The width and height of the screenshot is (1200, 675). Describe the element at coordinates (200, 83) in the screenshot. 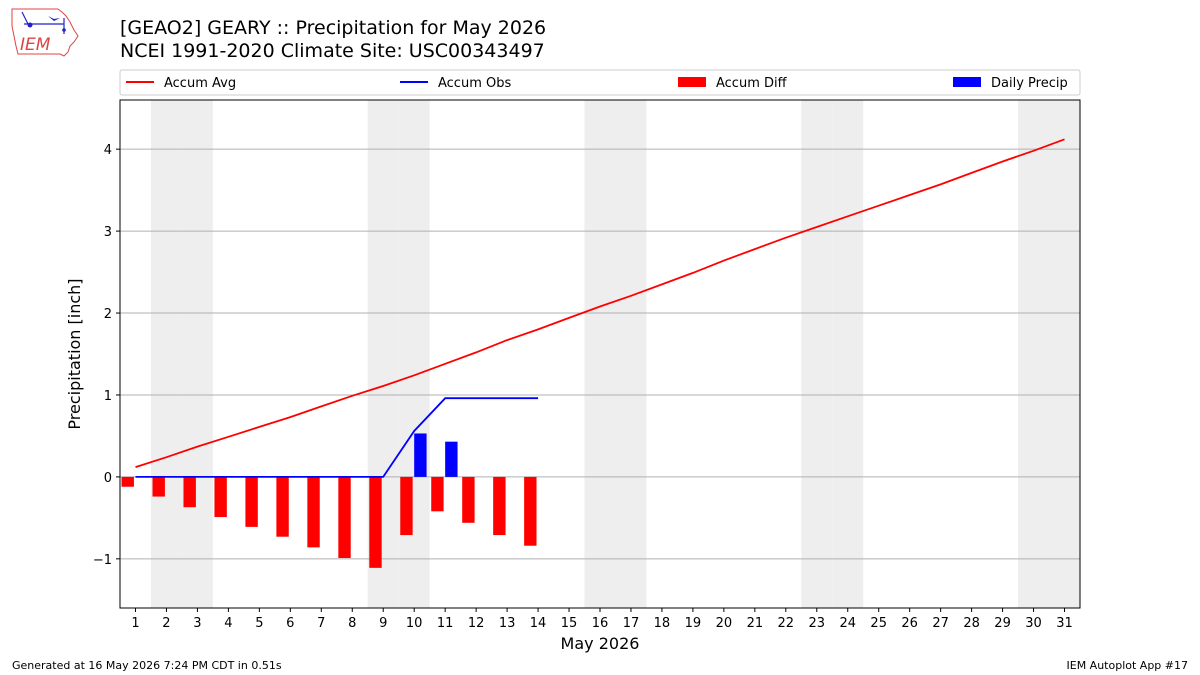

I see `legend-label: Accum Avg` at that location.